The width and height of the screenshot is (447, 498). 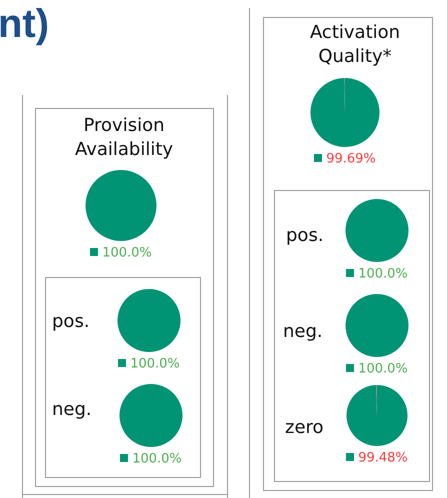 What do you see at coordinates (305, 428) in the screenshot?
I see `text: zero` at bounding box center [305, 428].